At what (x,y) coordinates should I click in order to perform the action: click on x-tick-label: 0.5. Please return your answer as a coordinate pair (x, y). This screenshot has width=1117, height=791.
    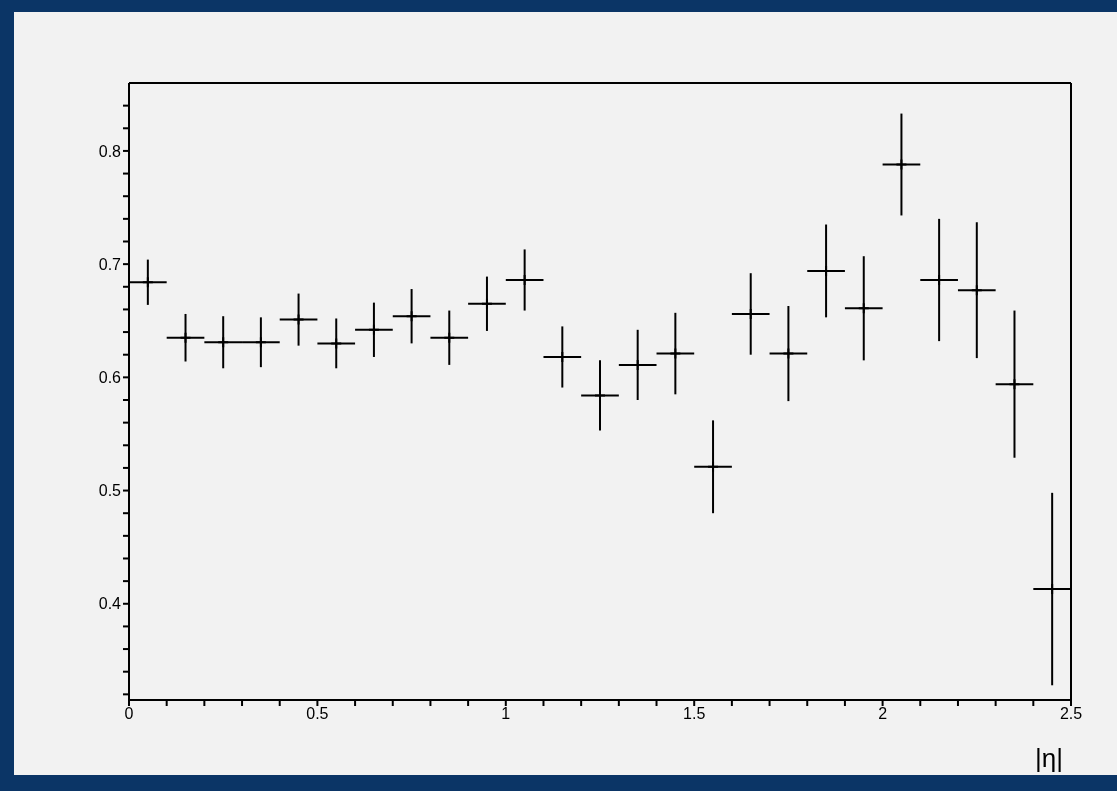
    Looking at the image, I should click on (317, 714).